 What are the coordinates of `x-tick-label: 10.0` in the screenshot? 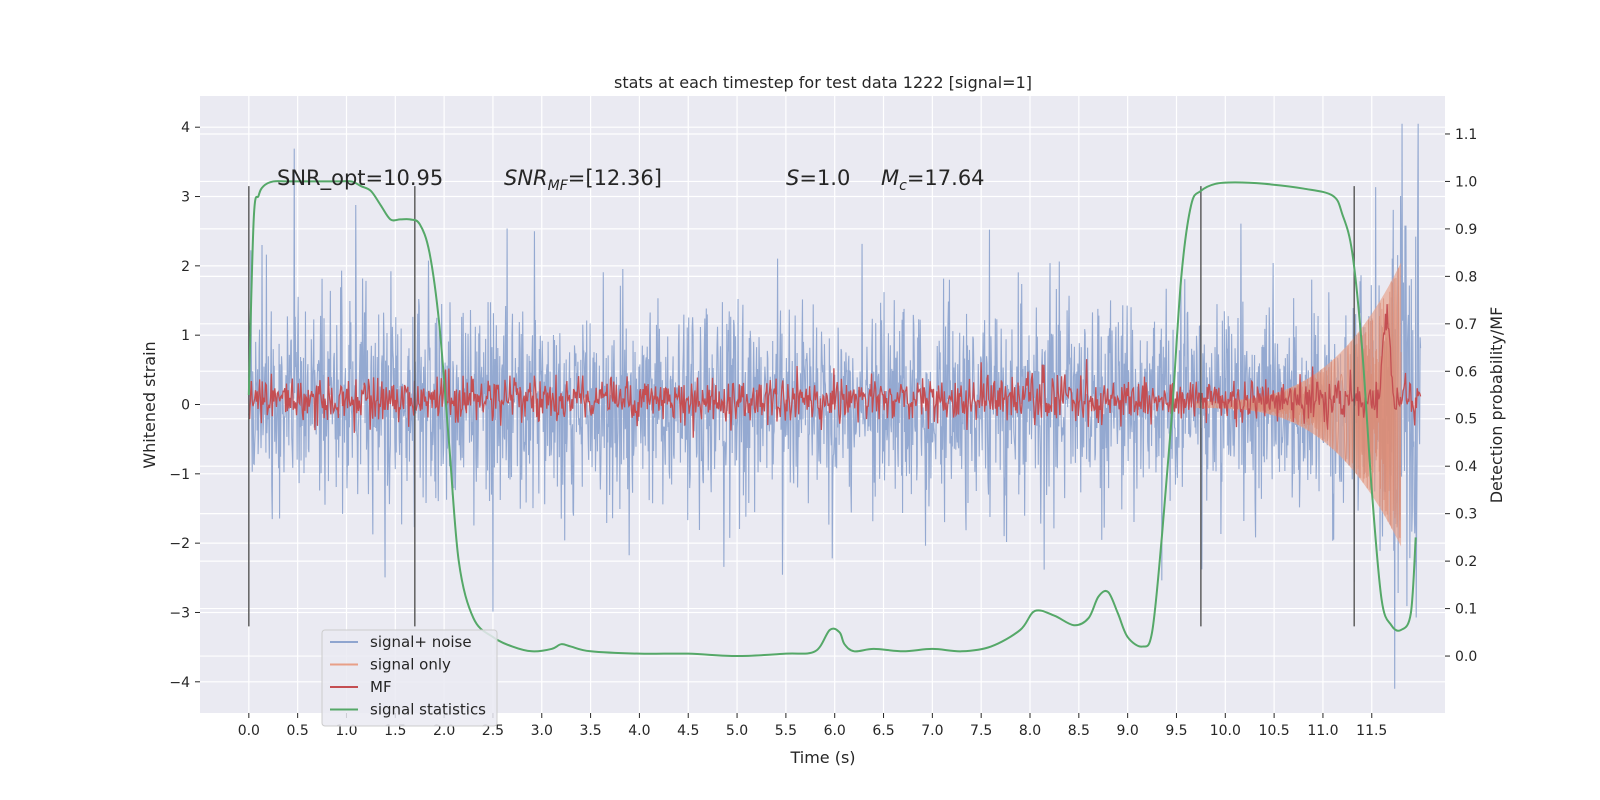 It's located at (1225, 731).